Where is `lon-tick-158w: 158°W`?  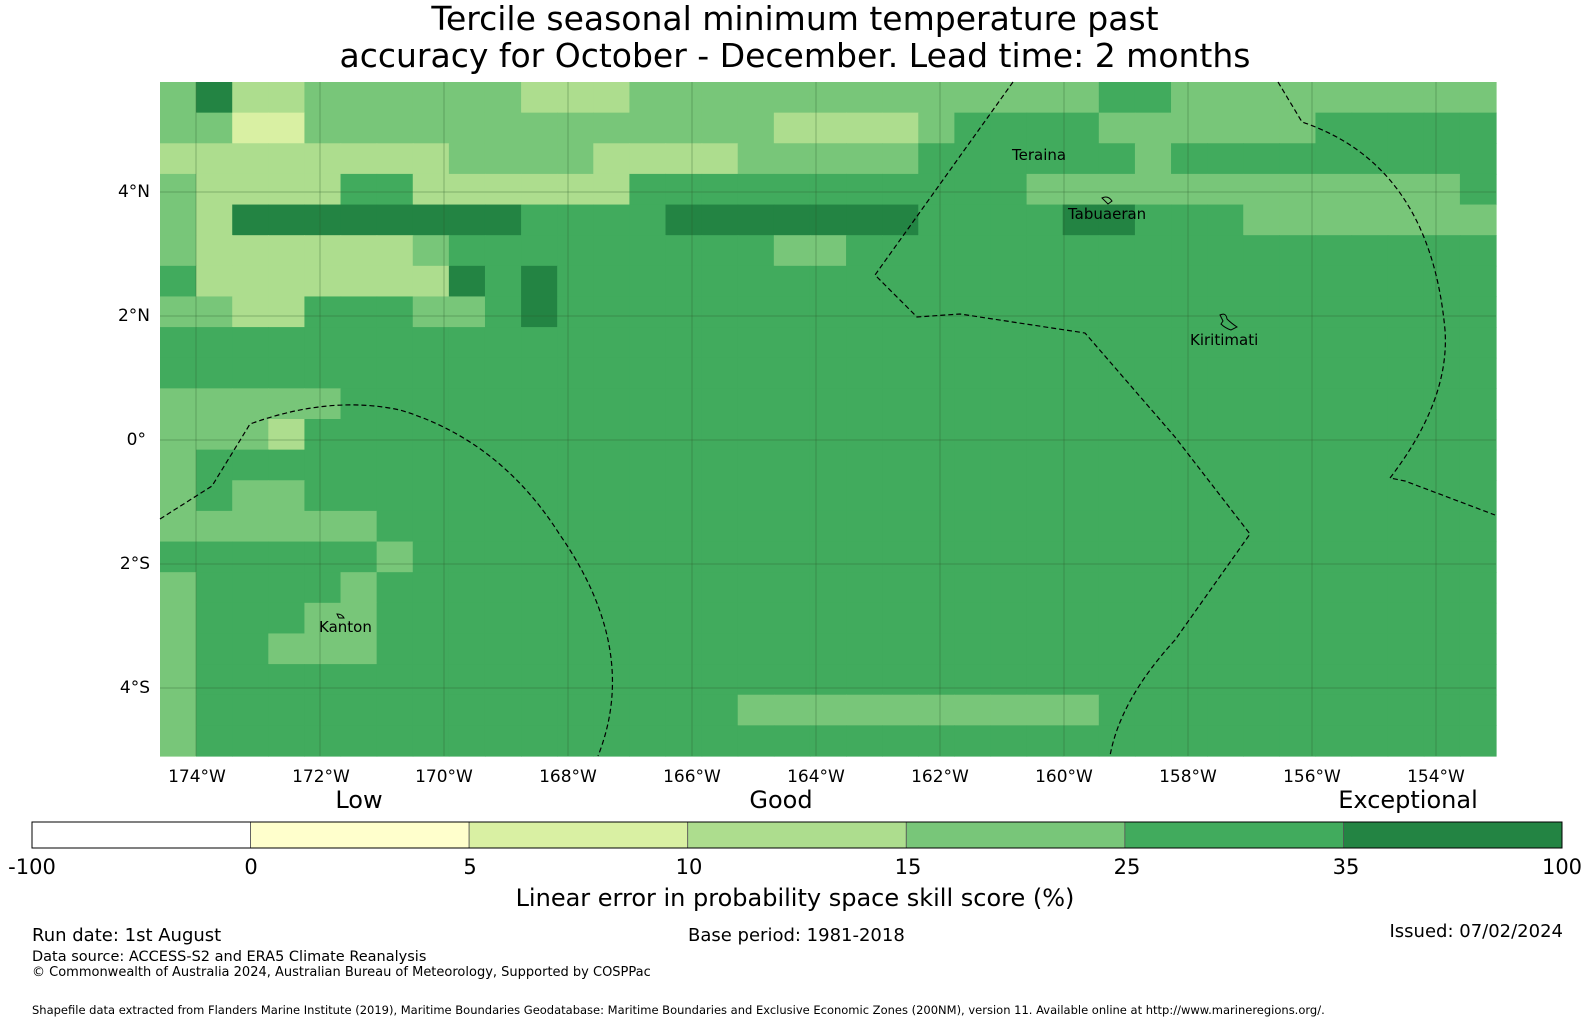 lon-tick-158w: 158°W is located at coordinates (1188, 777).